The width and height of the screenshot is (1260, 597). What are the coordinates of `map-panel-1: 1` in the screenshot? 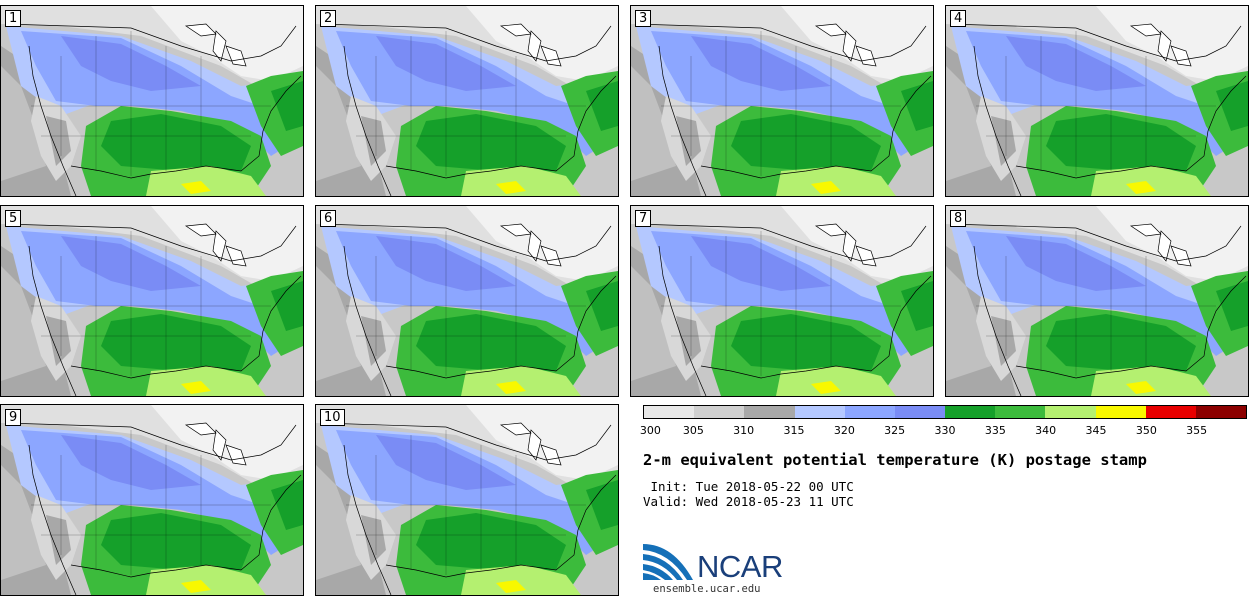 It's located at (152, 101).